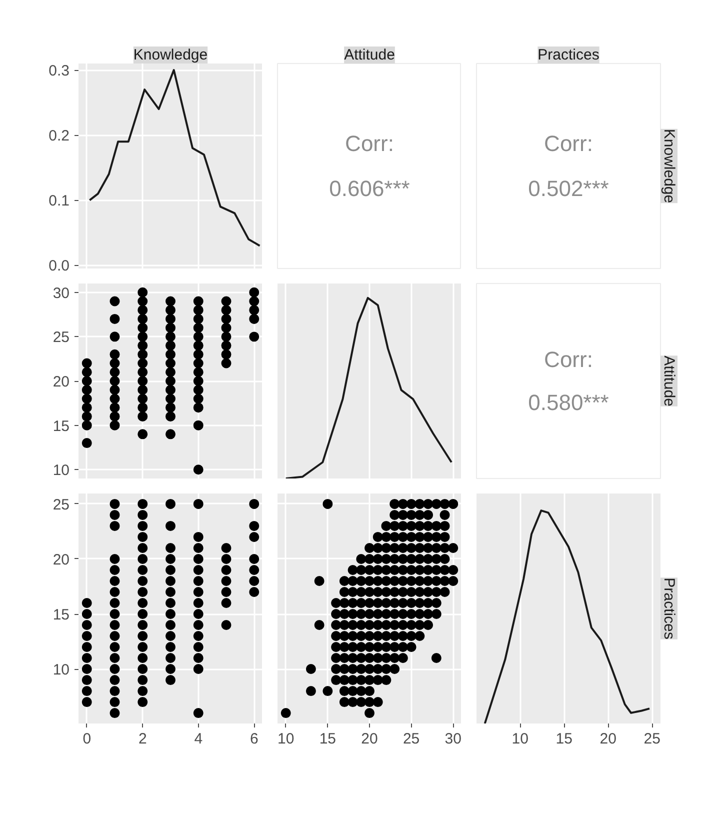 Image resolution: width=705 pixels, height=823 pixels. What do you see at coordinates (369, 189) in the screenshot?
I see `text: 0.606***` at bounding box center [369, 189].